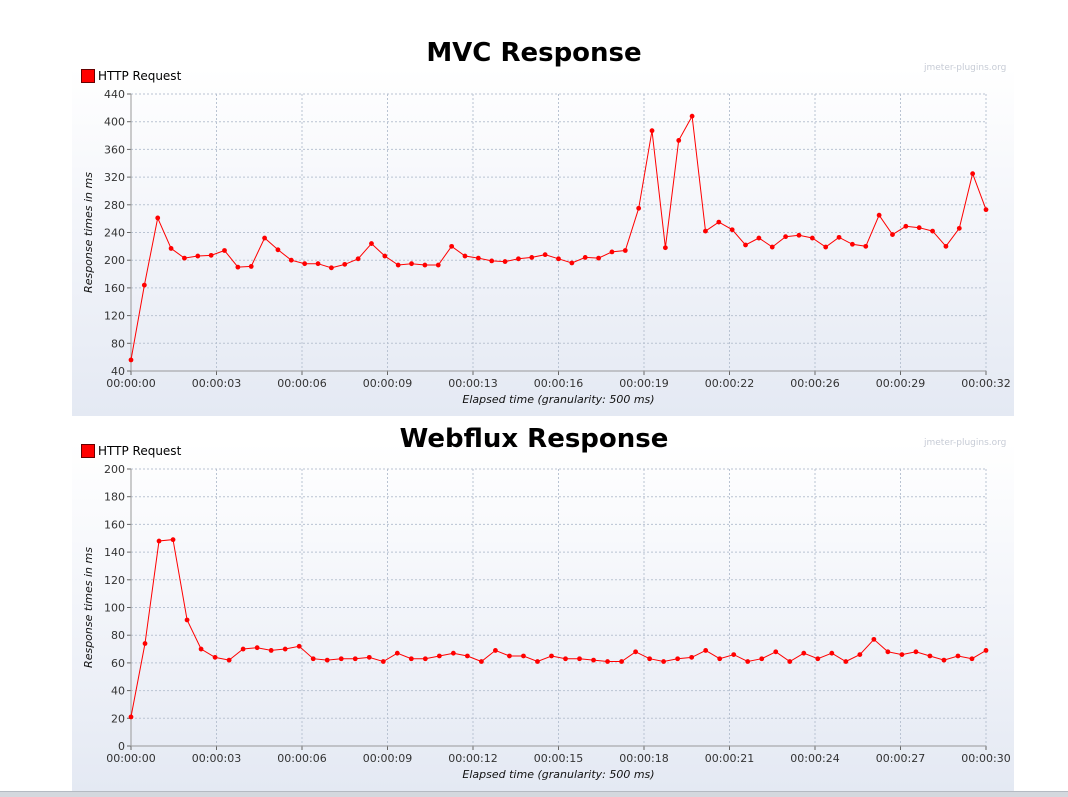 This screenshot has height=797, width=1068. I want to click on webflux-ytick-label: 40, so click(118, 691).